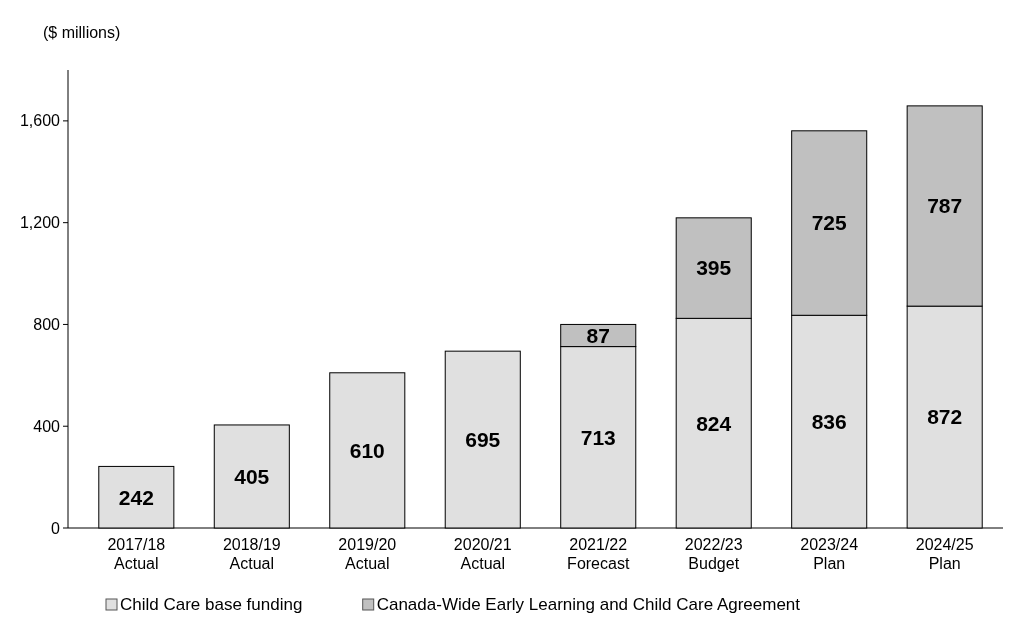 Image resolution: width=1021 pixels, height=635 pixels. What do you see at coordinates (714, 423) in the screenshot?
I see `data-label: 824` at bounding box center [714, 423].